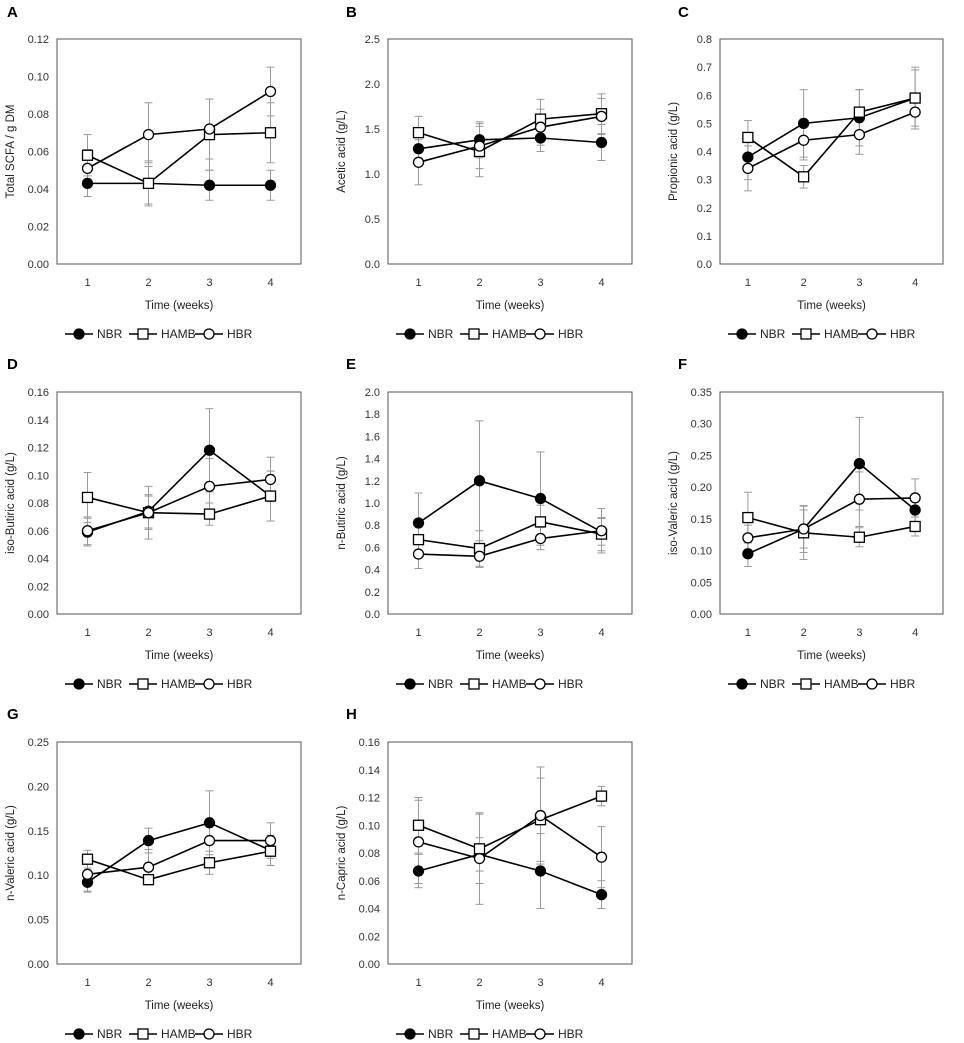 This screenshot has width=964, height=1043. I want to click on y-tick-label: 0.5, so click(372, 220).